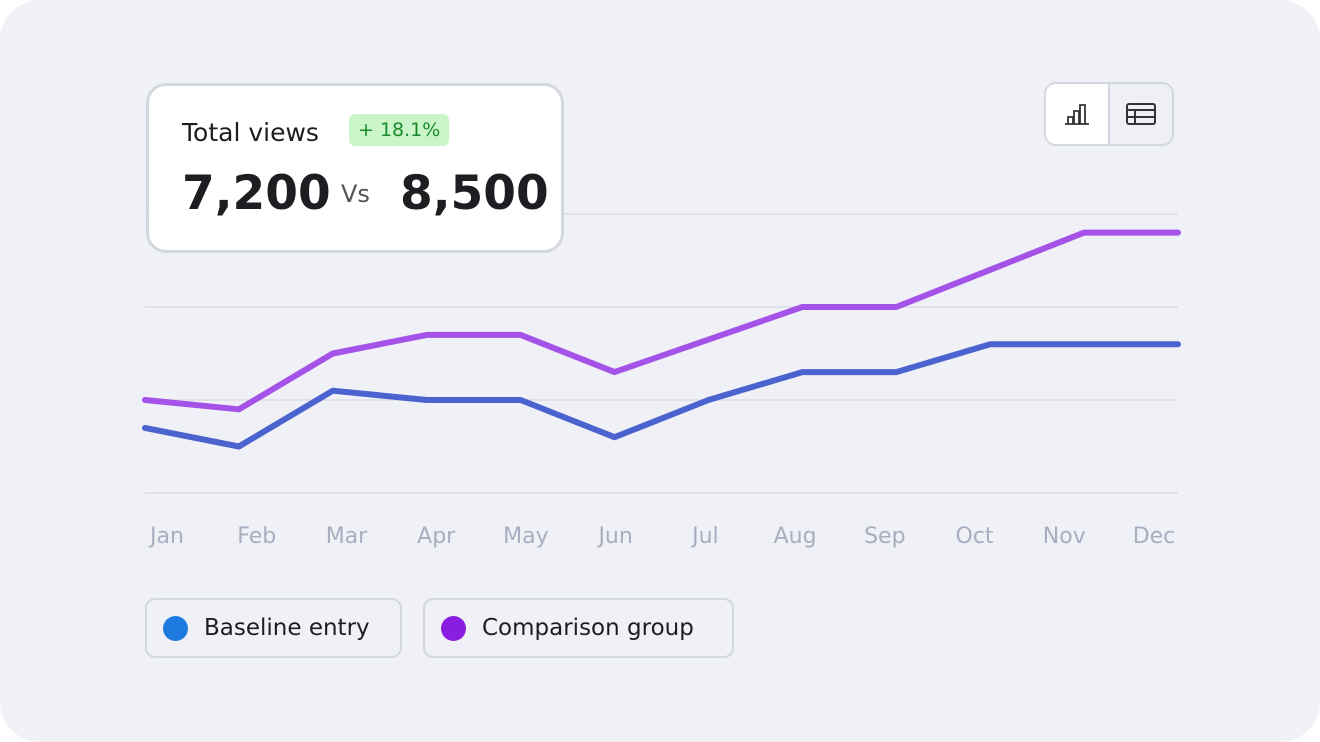 This screenshot has width=1320, height=742. Describe the element at coordinates (474, 193) in the screenshot. I see `comparison-total: 8,500` at that location.